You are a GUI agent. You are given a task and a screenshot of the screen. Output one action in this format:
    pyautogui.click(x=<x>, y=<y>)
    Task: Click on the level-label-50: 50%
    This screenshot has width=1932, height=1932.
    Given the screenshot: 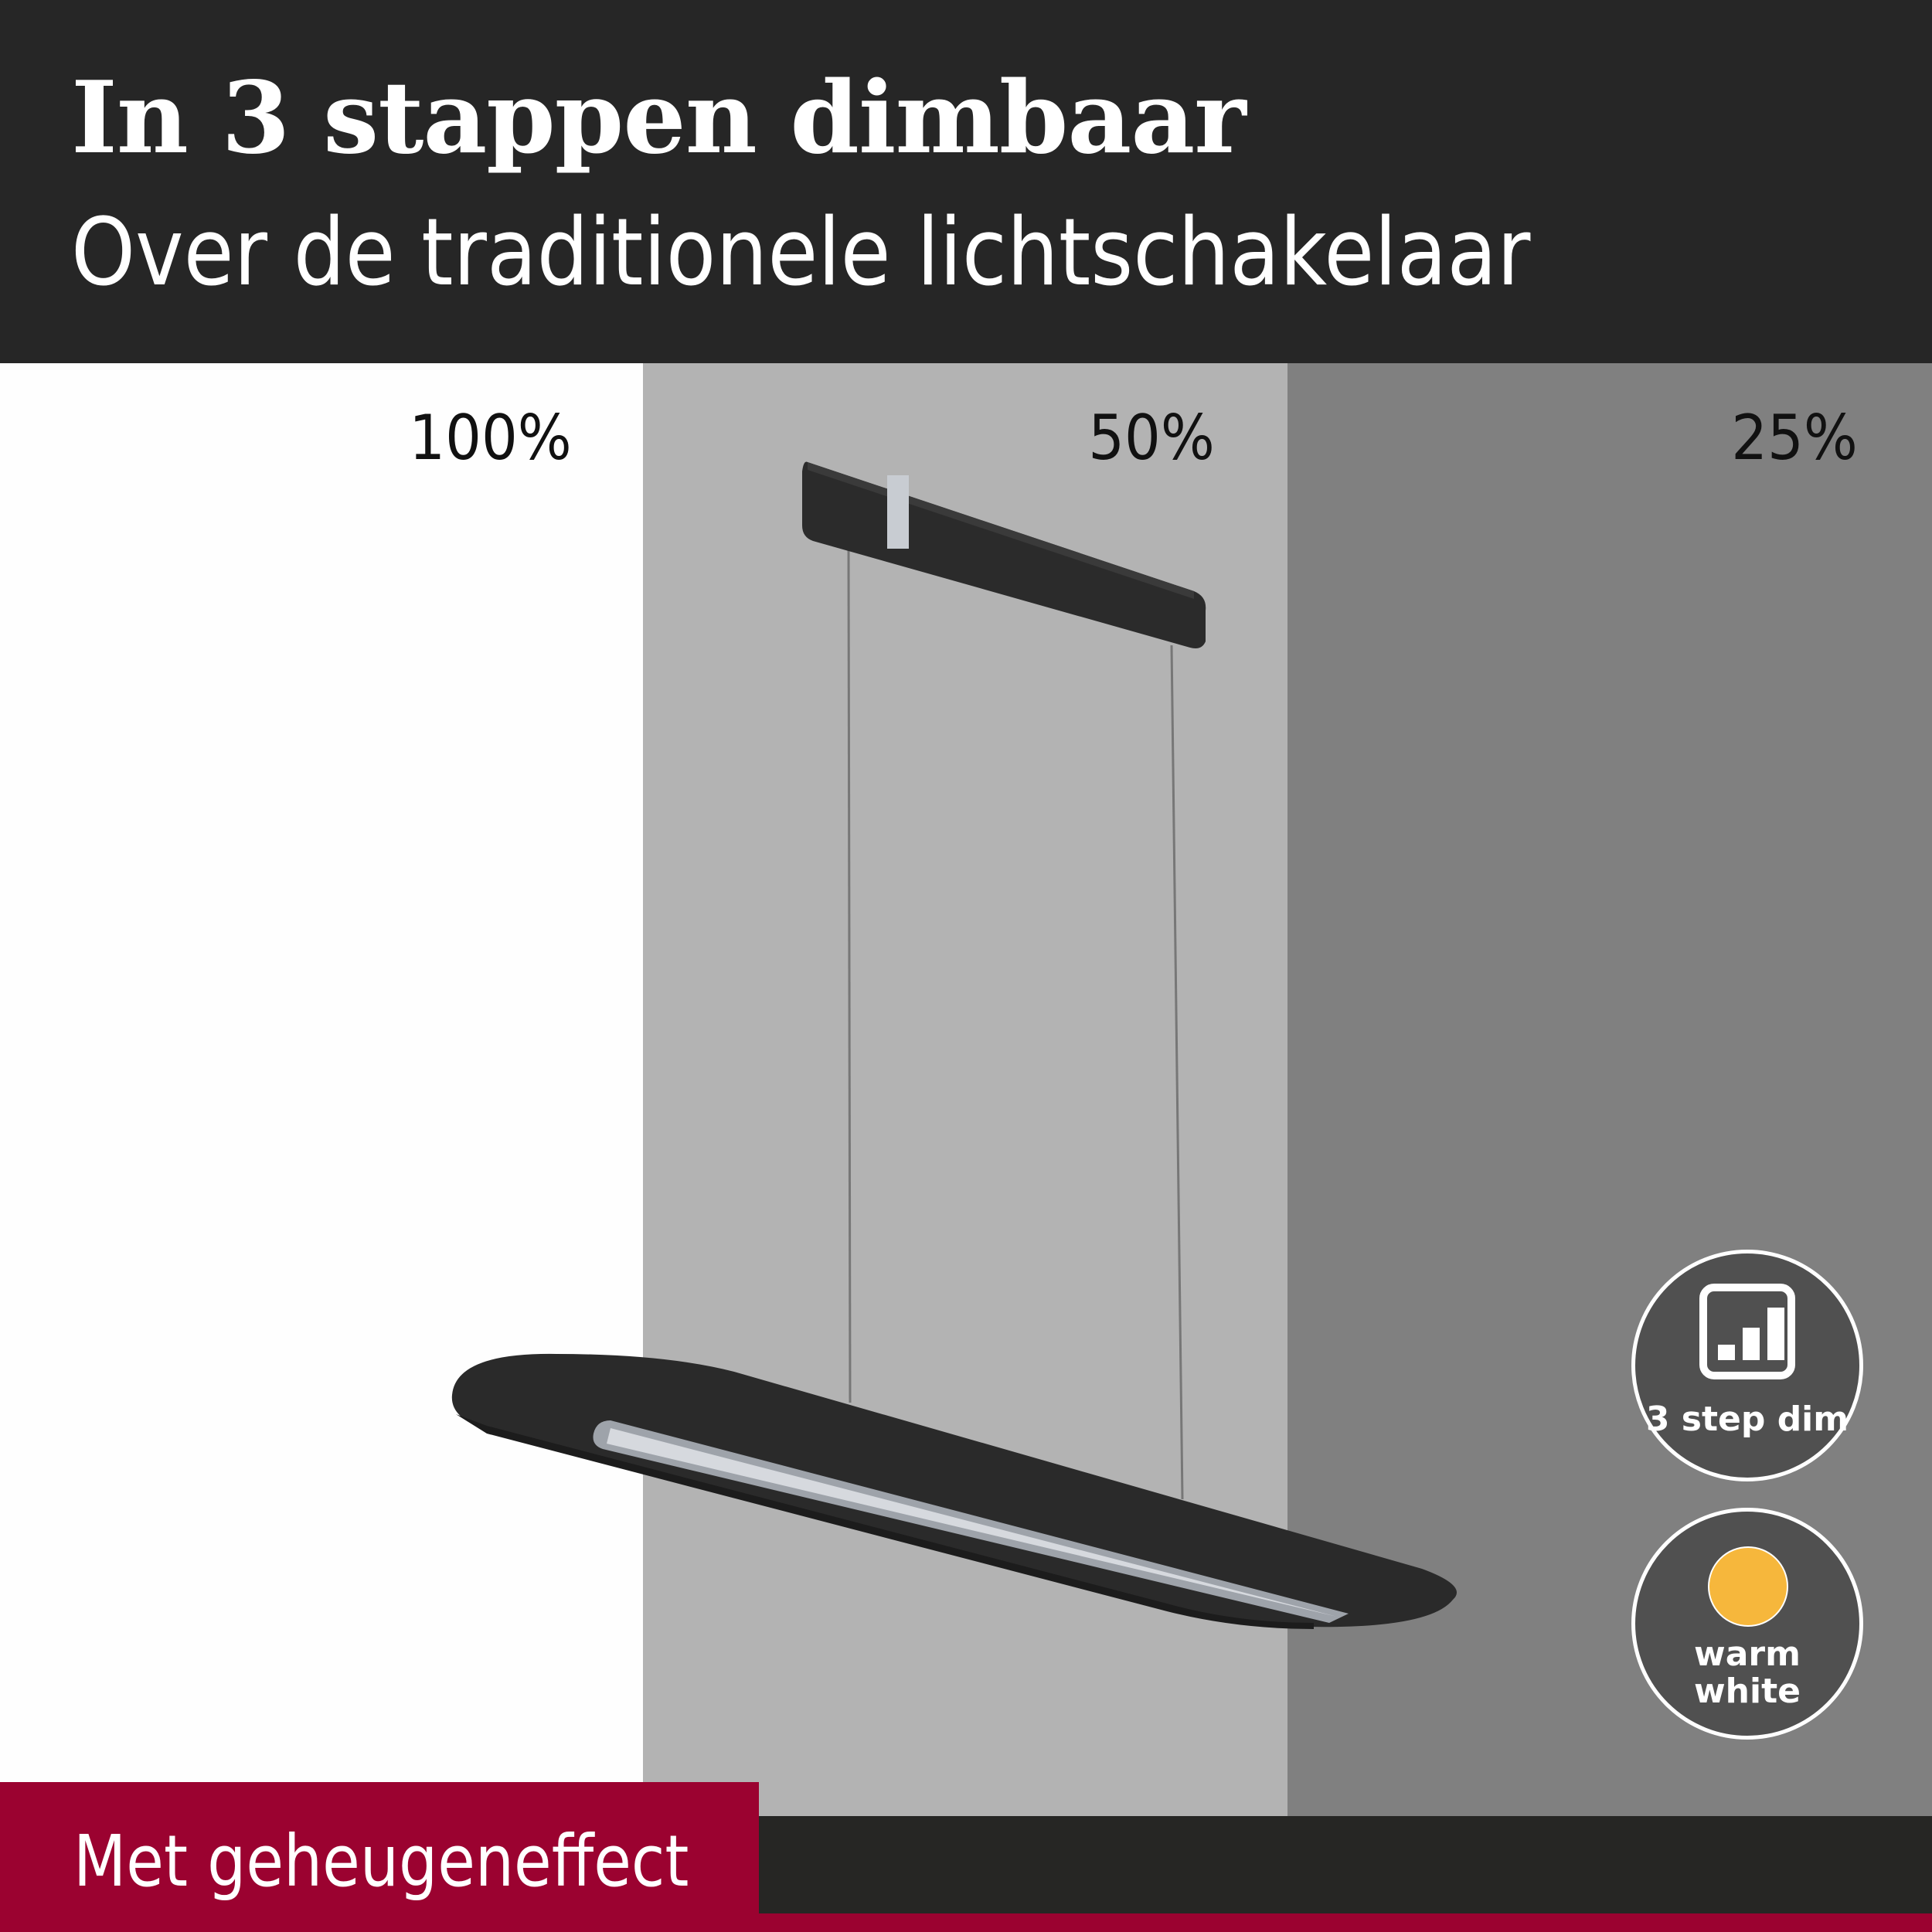 What is the action you would take?
    pyautogui.click(x=1151, y=438)
    